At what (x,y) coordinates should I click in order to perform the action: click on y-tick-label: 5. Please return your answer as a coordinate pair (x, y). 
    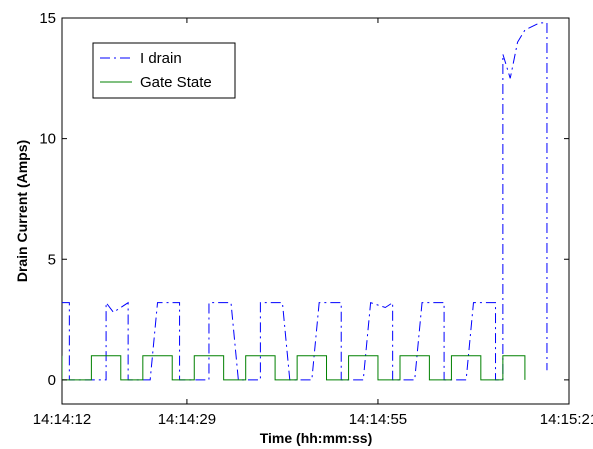
    Looking at the image, I should click on (52, 259).